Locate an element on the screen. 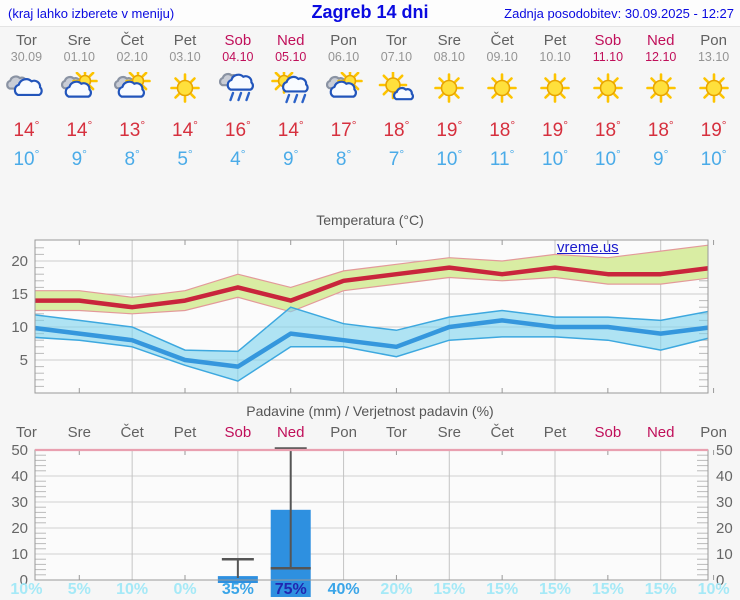  precip-probability: 20% is located at coordinates (396, 589).